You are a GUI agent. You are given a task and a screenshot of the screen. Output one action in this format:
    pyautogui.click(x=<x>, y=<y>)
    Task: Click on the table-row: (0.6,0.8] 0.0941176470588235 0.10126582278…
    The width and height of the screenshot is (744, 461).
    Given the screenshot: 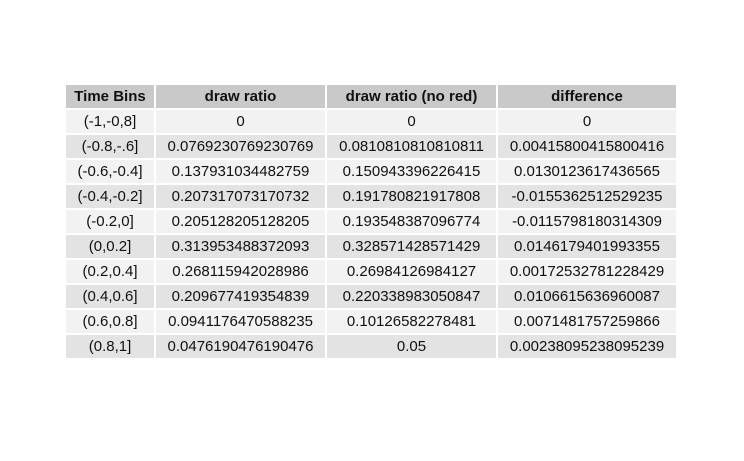 What is the action you would take?
    pyautogui.click(x=371, y=321)
    